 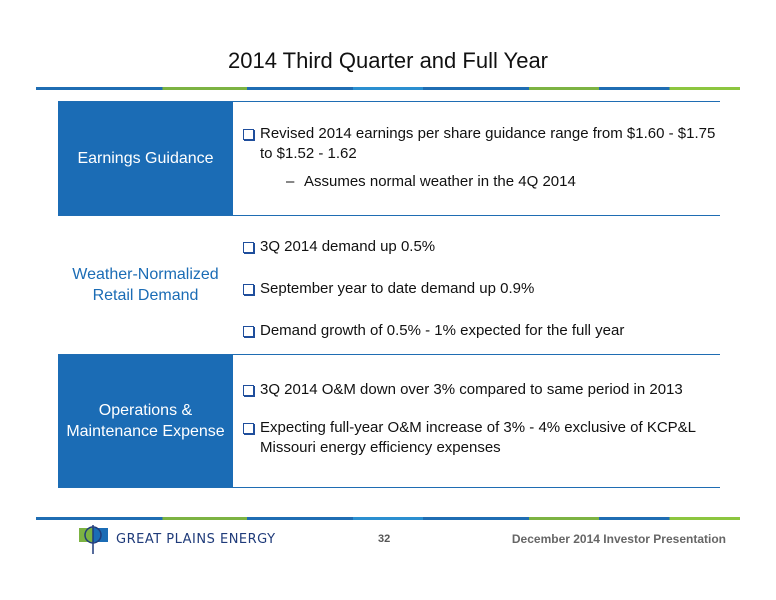 What do you see at coordinates (290, 181) in the screenshot?
I see `dash-icon: –` at bounding box center [290, 181].